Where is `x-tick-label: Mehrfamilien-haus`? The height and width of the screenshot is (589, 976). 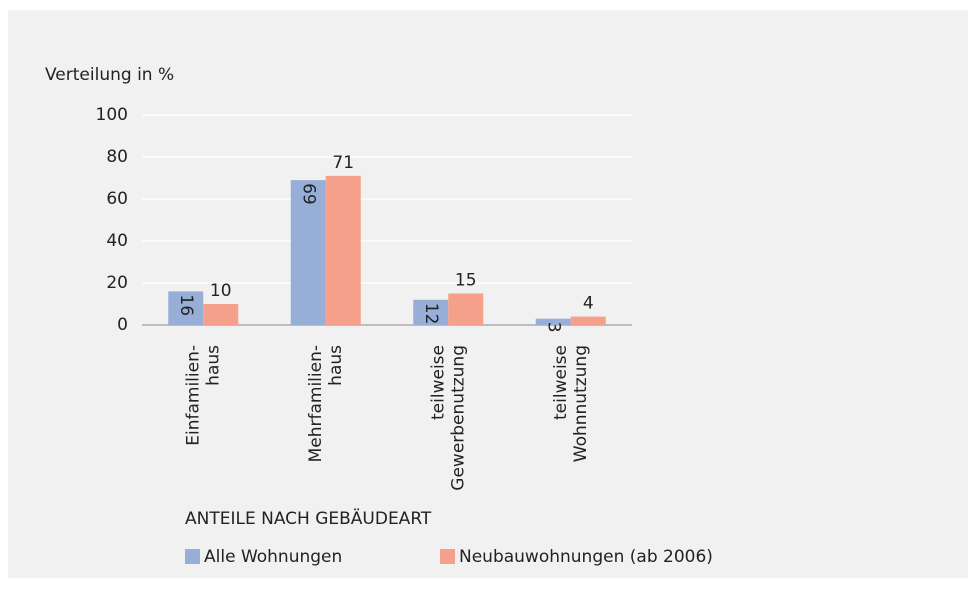 x-tick-label: Mehrfamilien-haus is located at coordinates (326, 404).